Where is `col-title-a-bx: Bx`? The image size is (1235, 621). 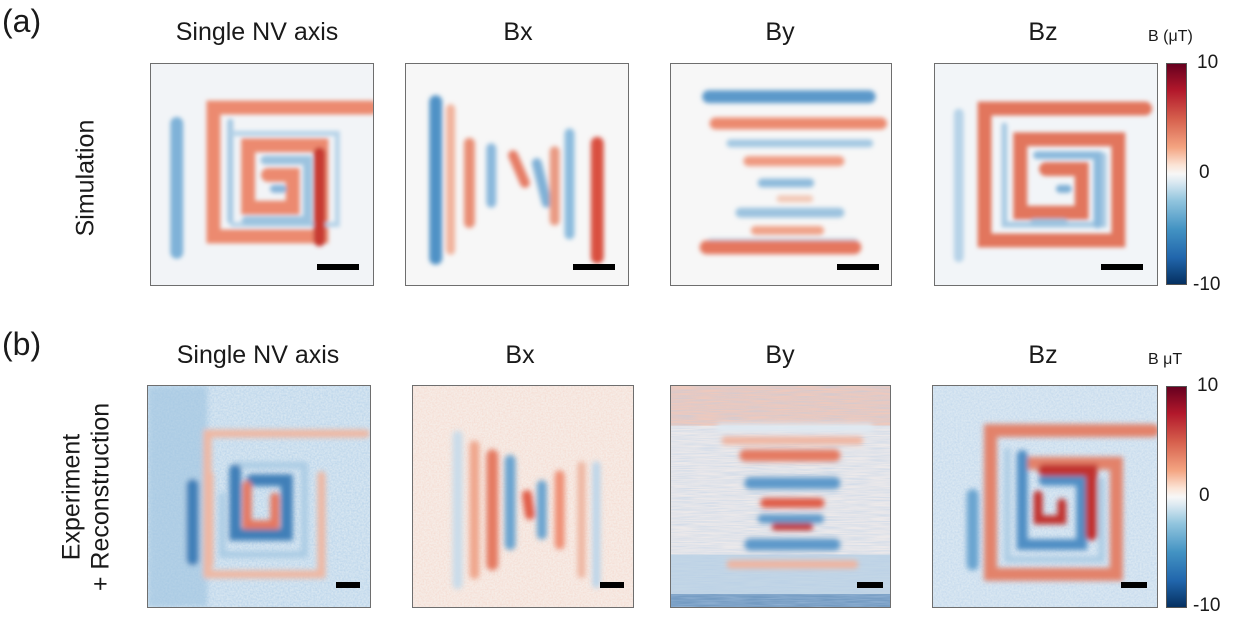
col-title-a-bx: Bx is located at coordinates (518, 32).